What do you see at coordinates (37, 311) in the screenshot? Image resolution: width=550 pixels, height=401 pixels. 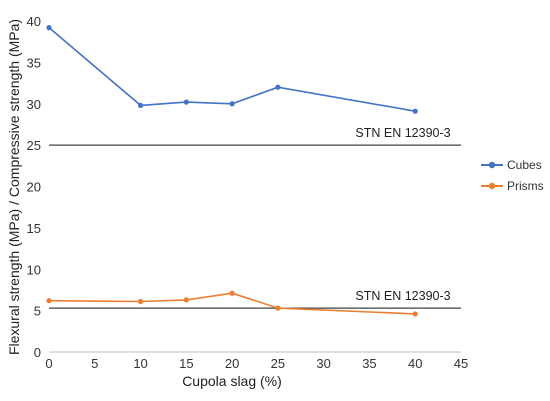 I see `y-tick-label: 5` at bounding box center [37, 311].